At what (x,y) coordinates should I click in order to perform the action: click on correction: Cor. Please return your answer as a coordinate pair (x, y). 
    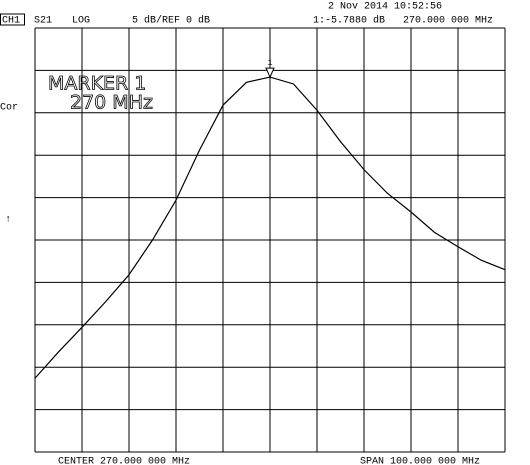
    Looking at the image, I should click on (9, 108).